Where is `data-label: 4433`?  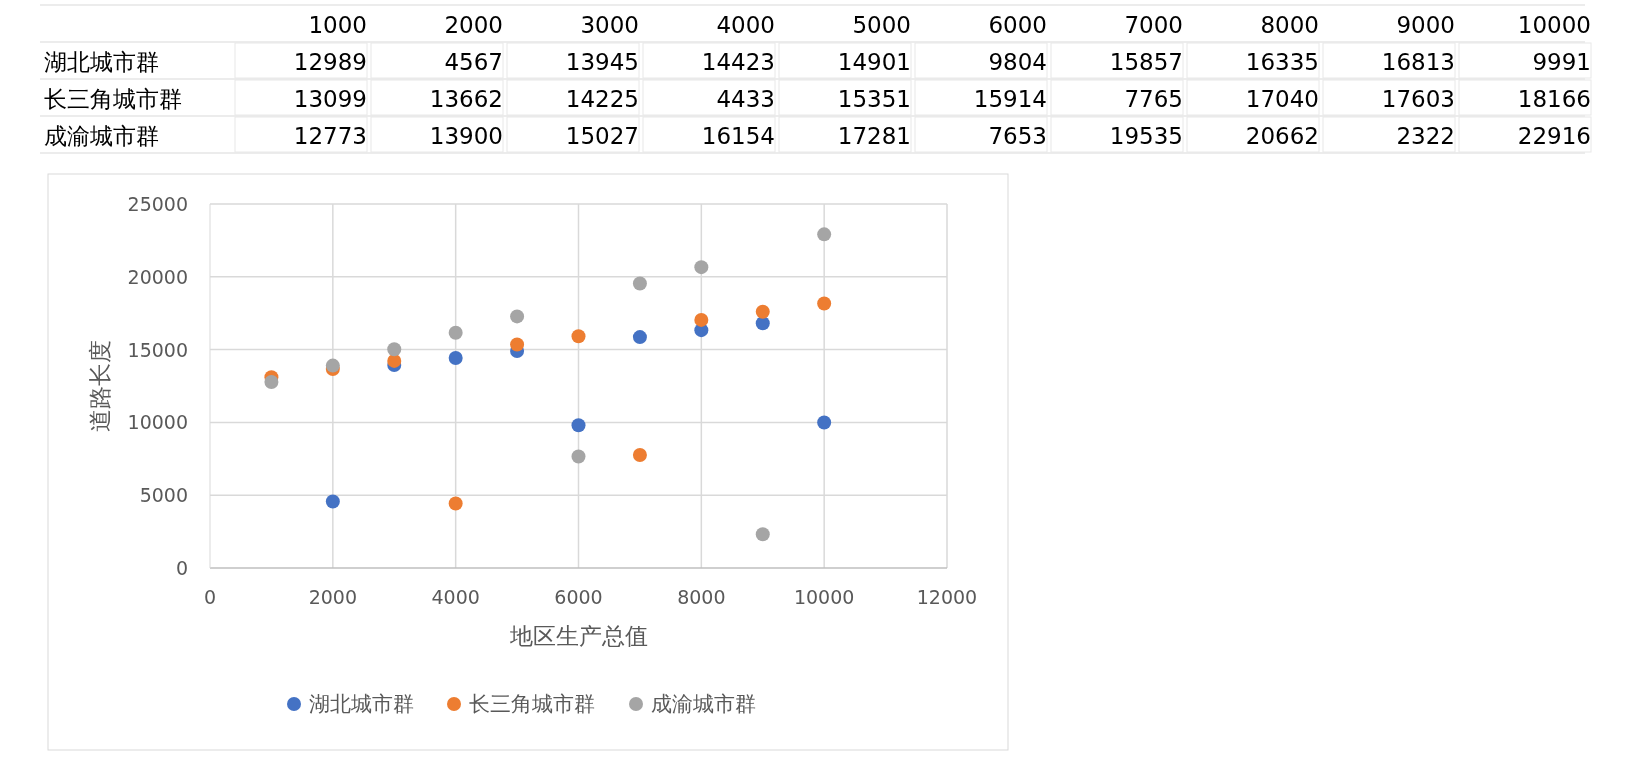 data-label: 4433 is located at coordinates (745, 99).